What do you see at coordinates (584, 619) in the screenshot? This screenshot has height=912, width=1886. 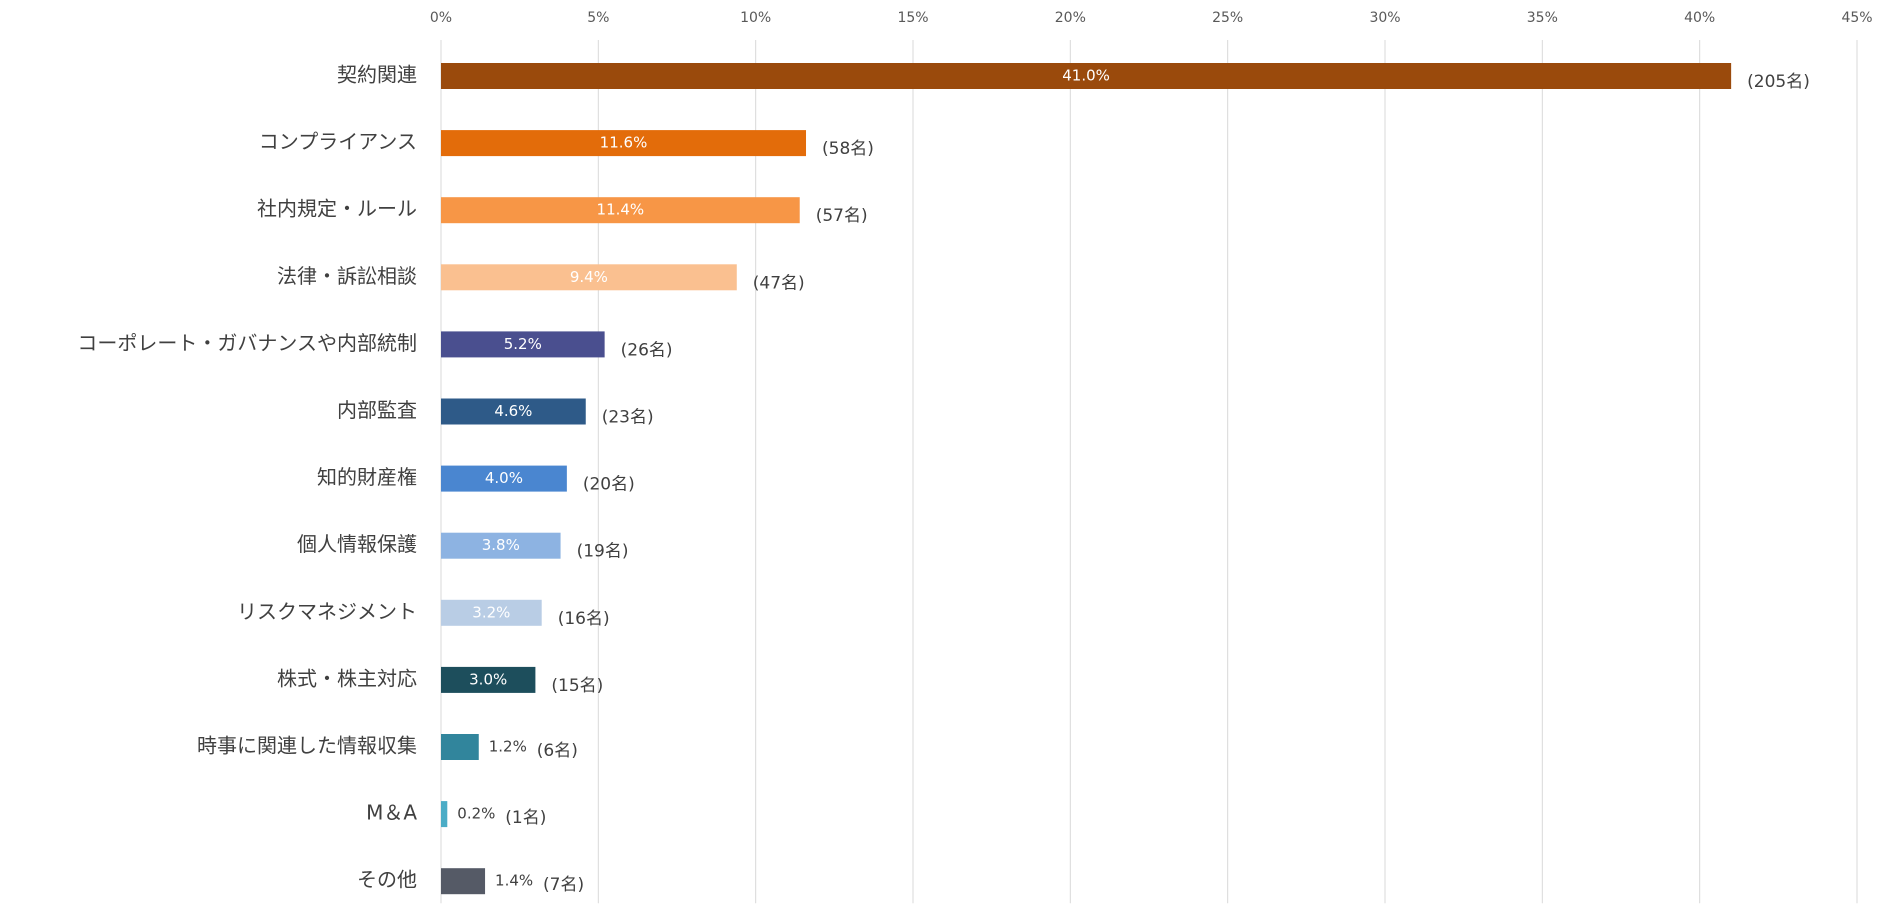 I see `count-label: (16名)` at bounding box center [584, 619].